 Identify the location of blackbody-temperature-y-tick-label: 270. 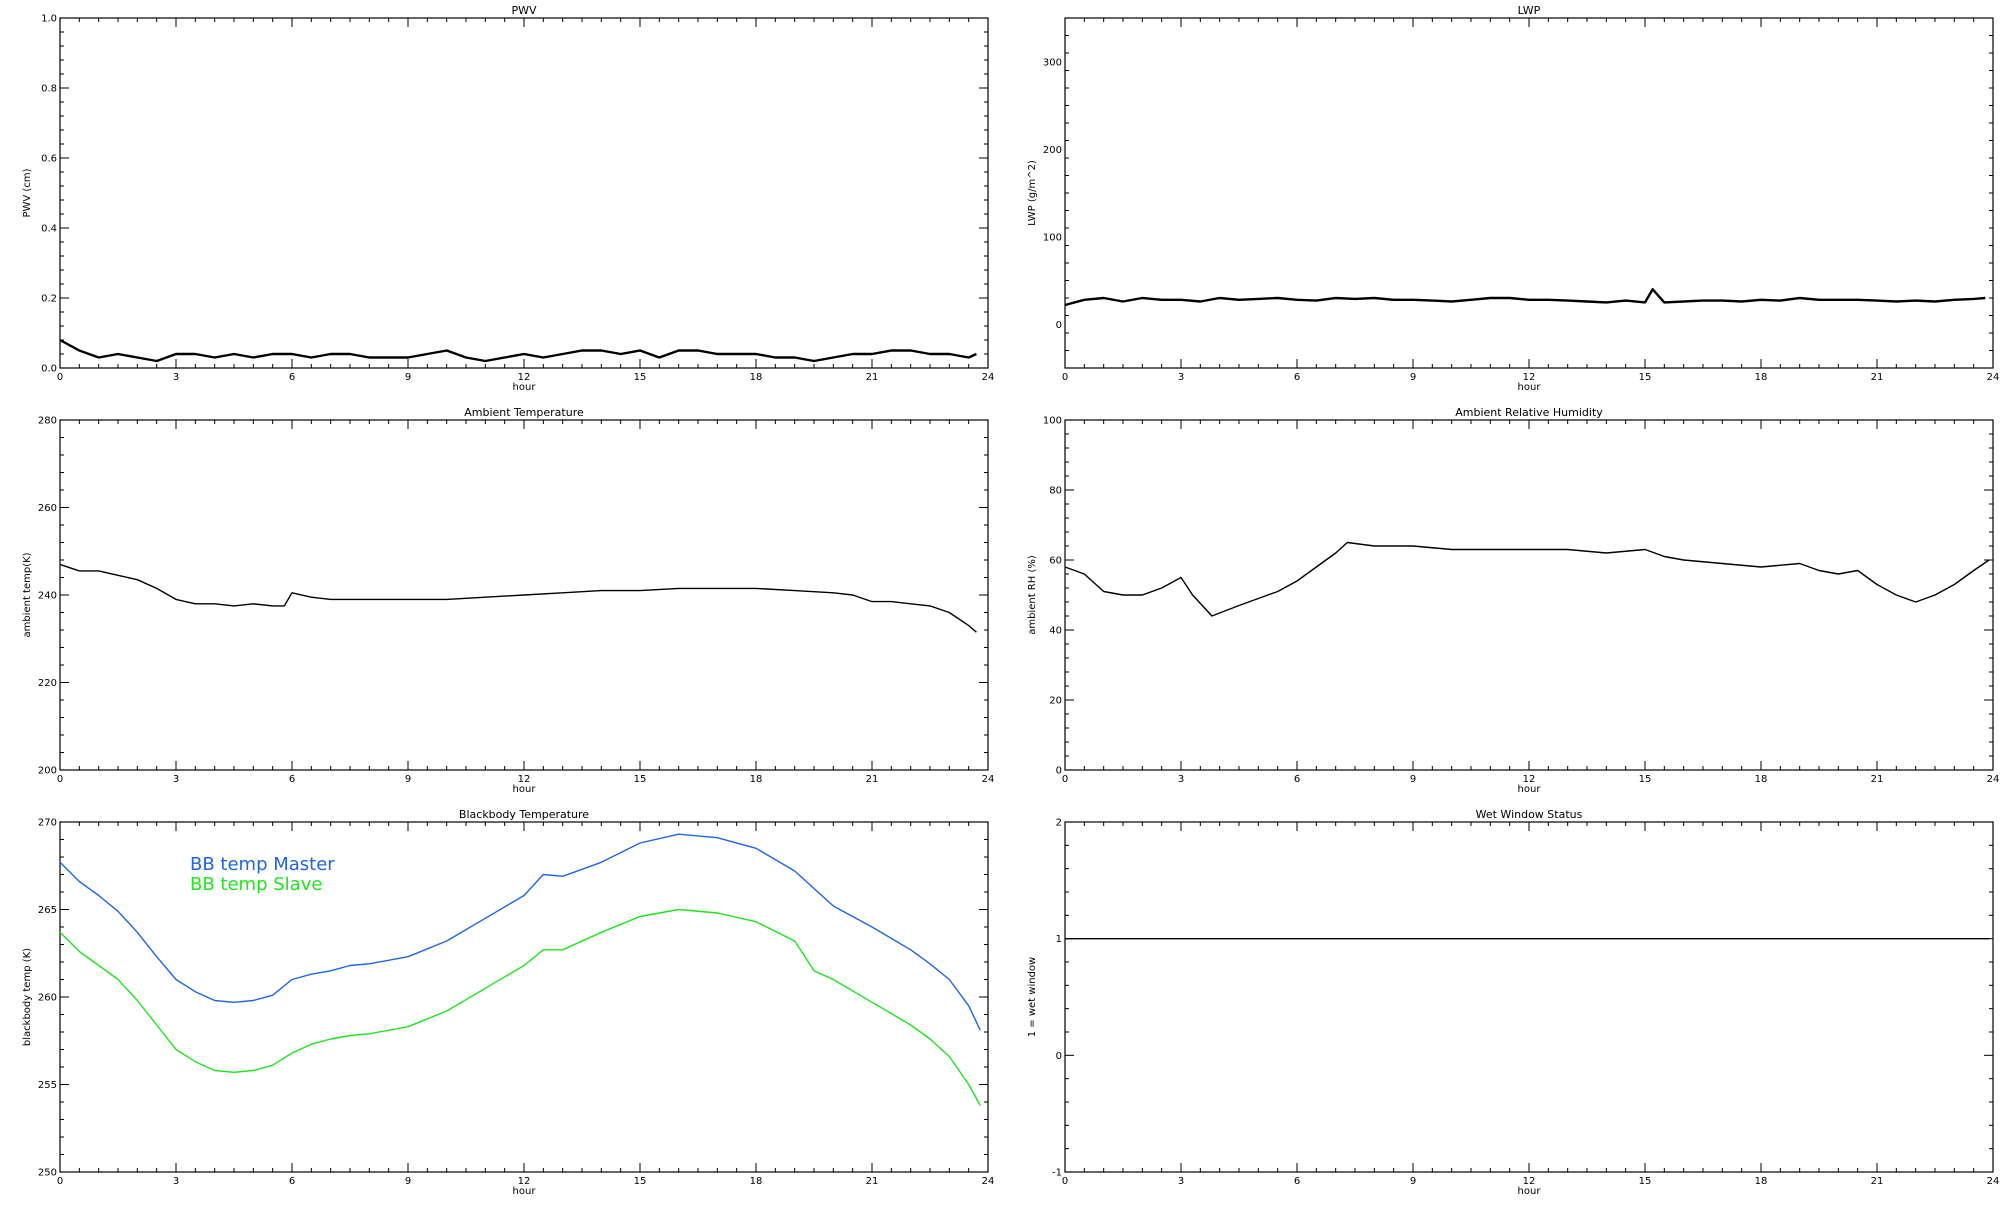
(47, 823).